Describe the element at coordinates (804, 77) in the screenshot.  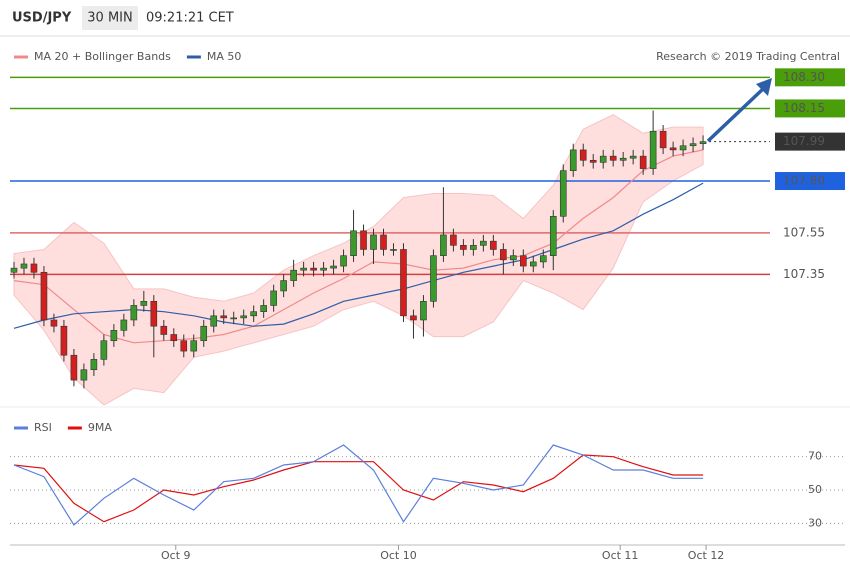
I see `level-label: 108.30` at that location.